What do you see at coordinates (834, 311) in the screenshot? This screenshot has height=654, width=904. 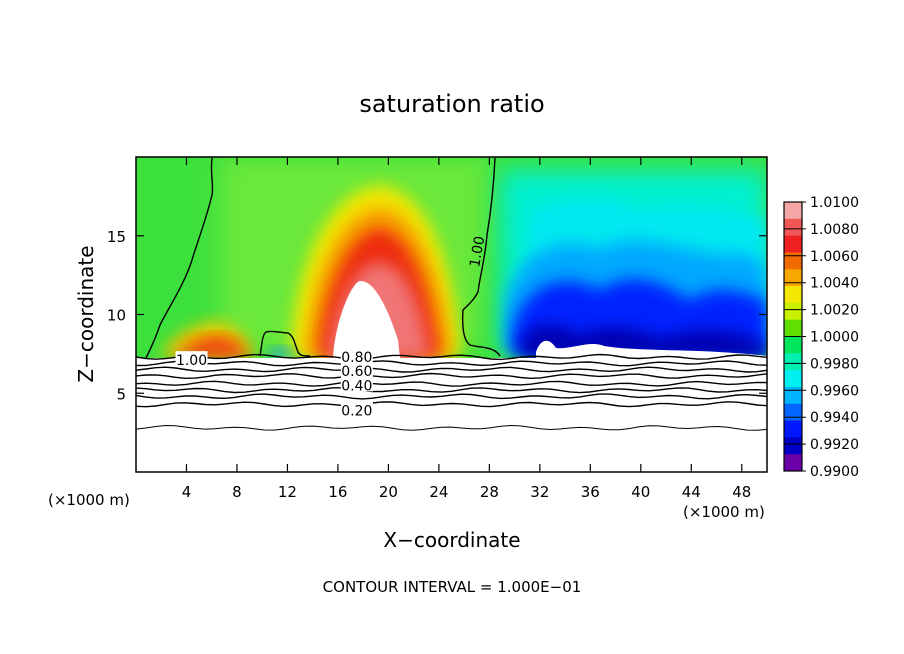 I see `colorbar-label: 1.0020` at bounding box center [834, 311].